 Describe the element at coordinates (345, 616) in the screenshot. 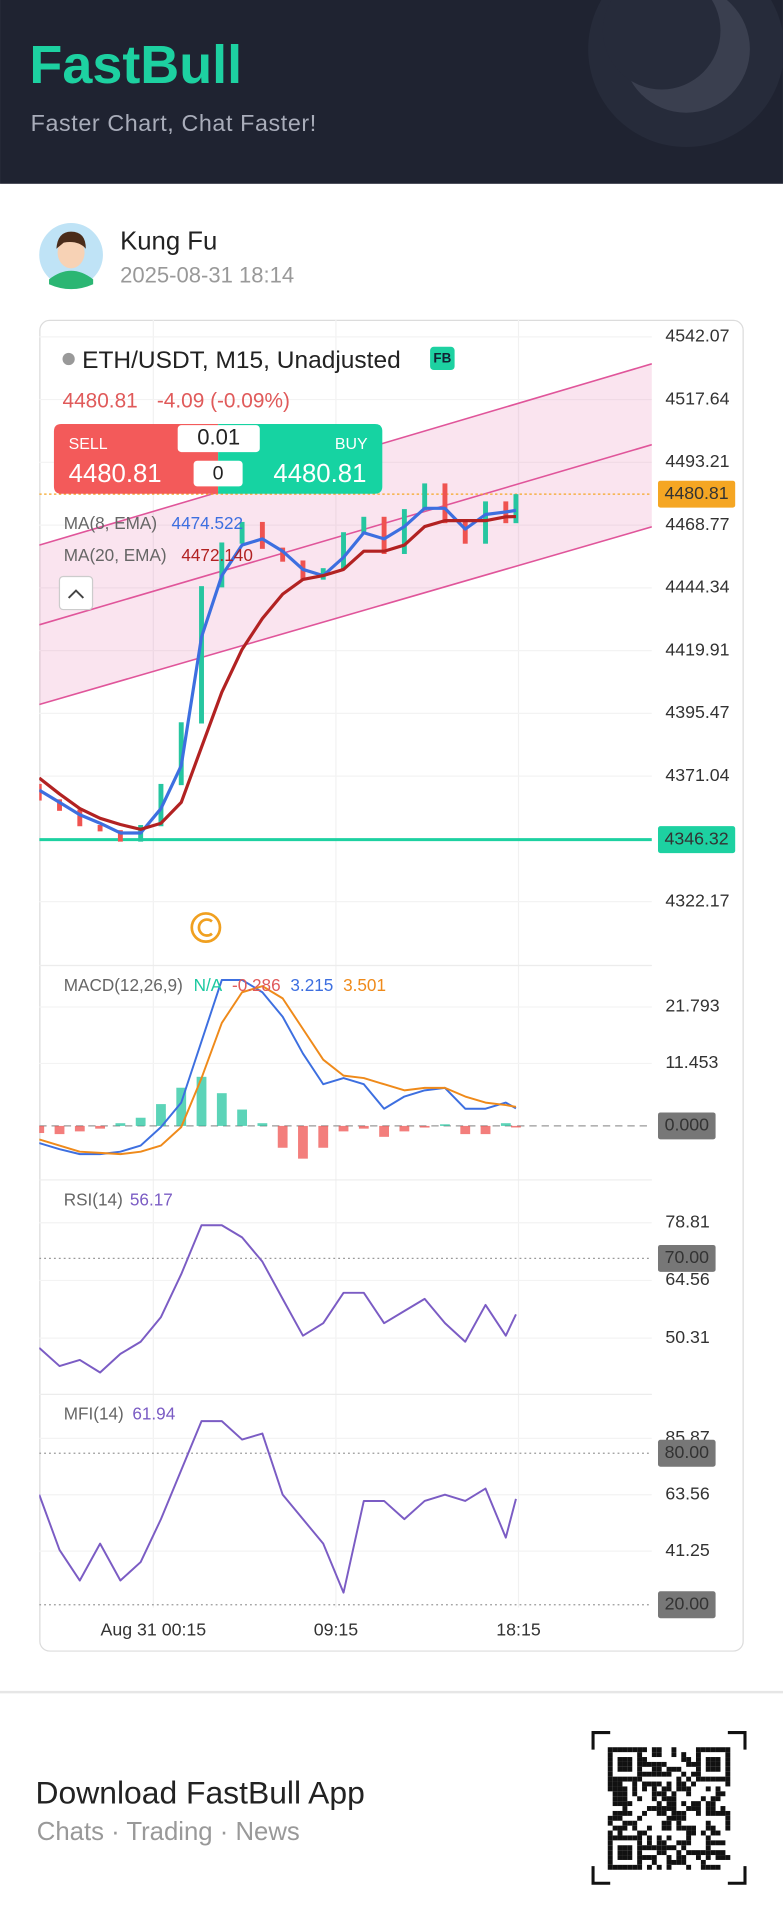

I see `channel-line` at that location.